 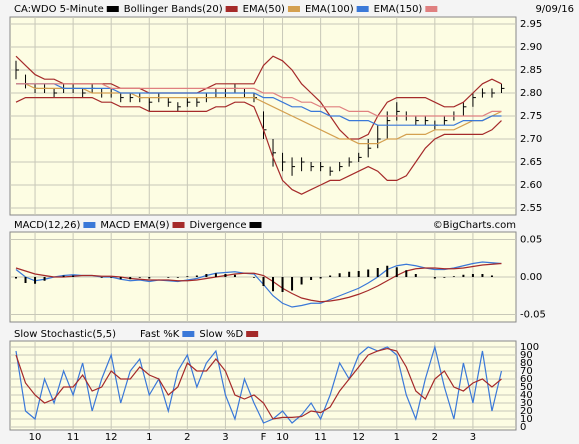 What do you see at coordinates (526, 379) in the screenshot?
I see `y-tick-label: 60` at bounding box center [526, 379].